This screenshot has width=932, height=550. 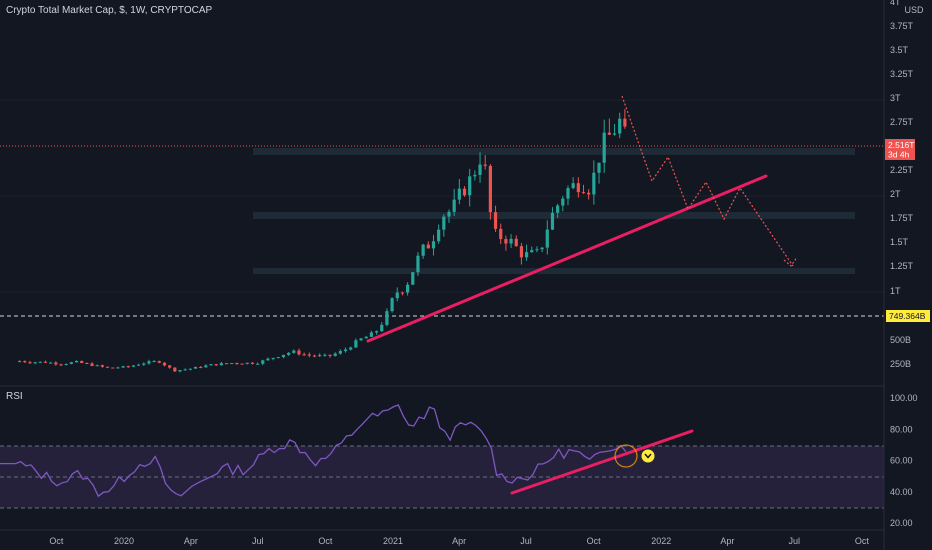 I want to click on rsi-trendline, so click(x=602, y=462).